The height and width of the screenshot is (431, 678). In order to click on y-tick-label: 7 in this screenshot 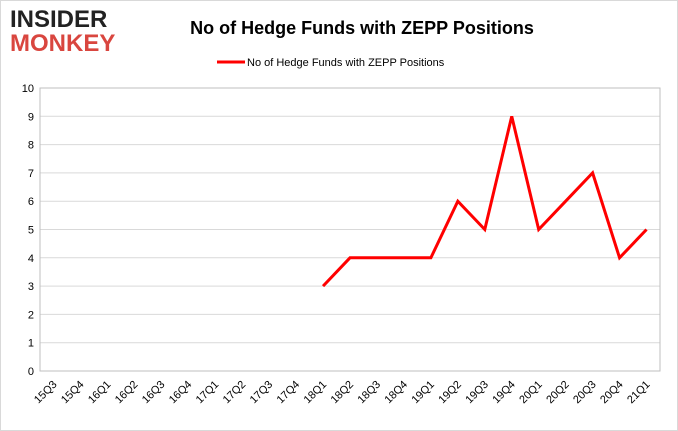, I will do `click(31, 174)`.